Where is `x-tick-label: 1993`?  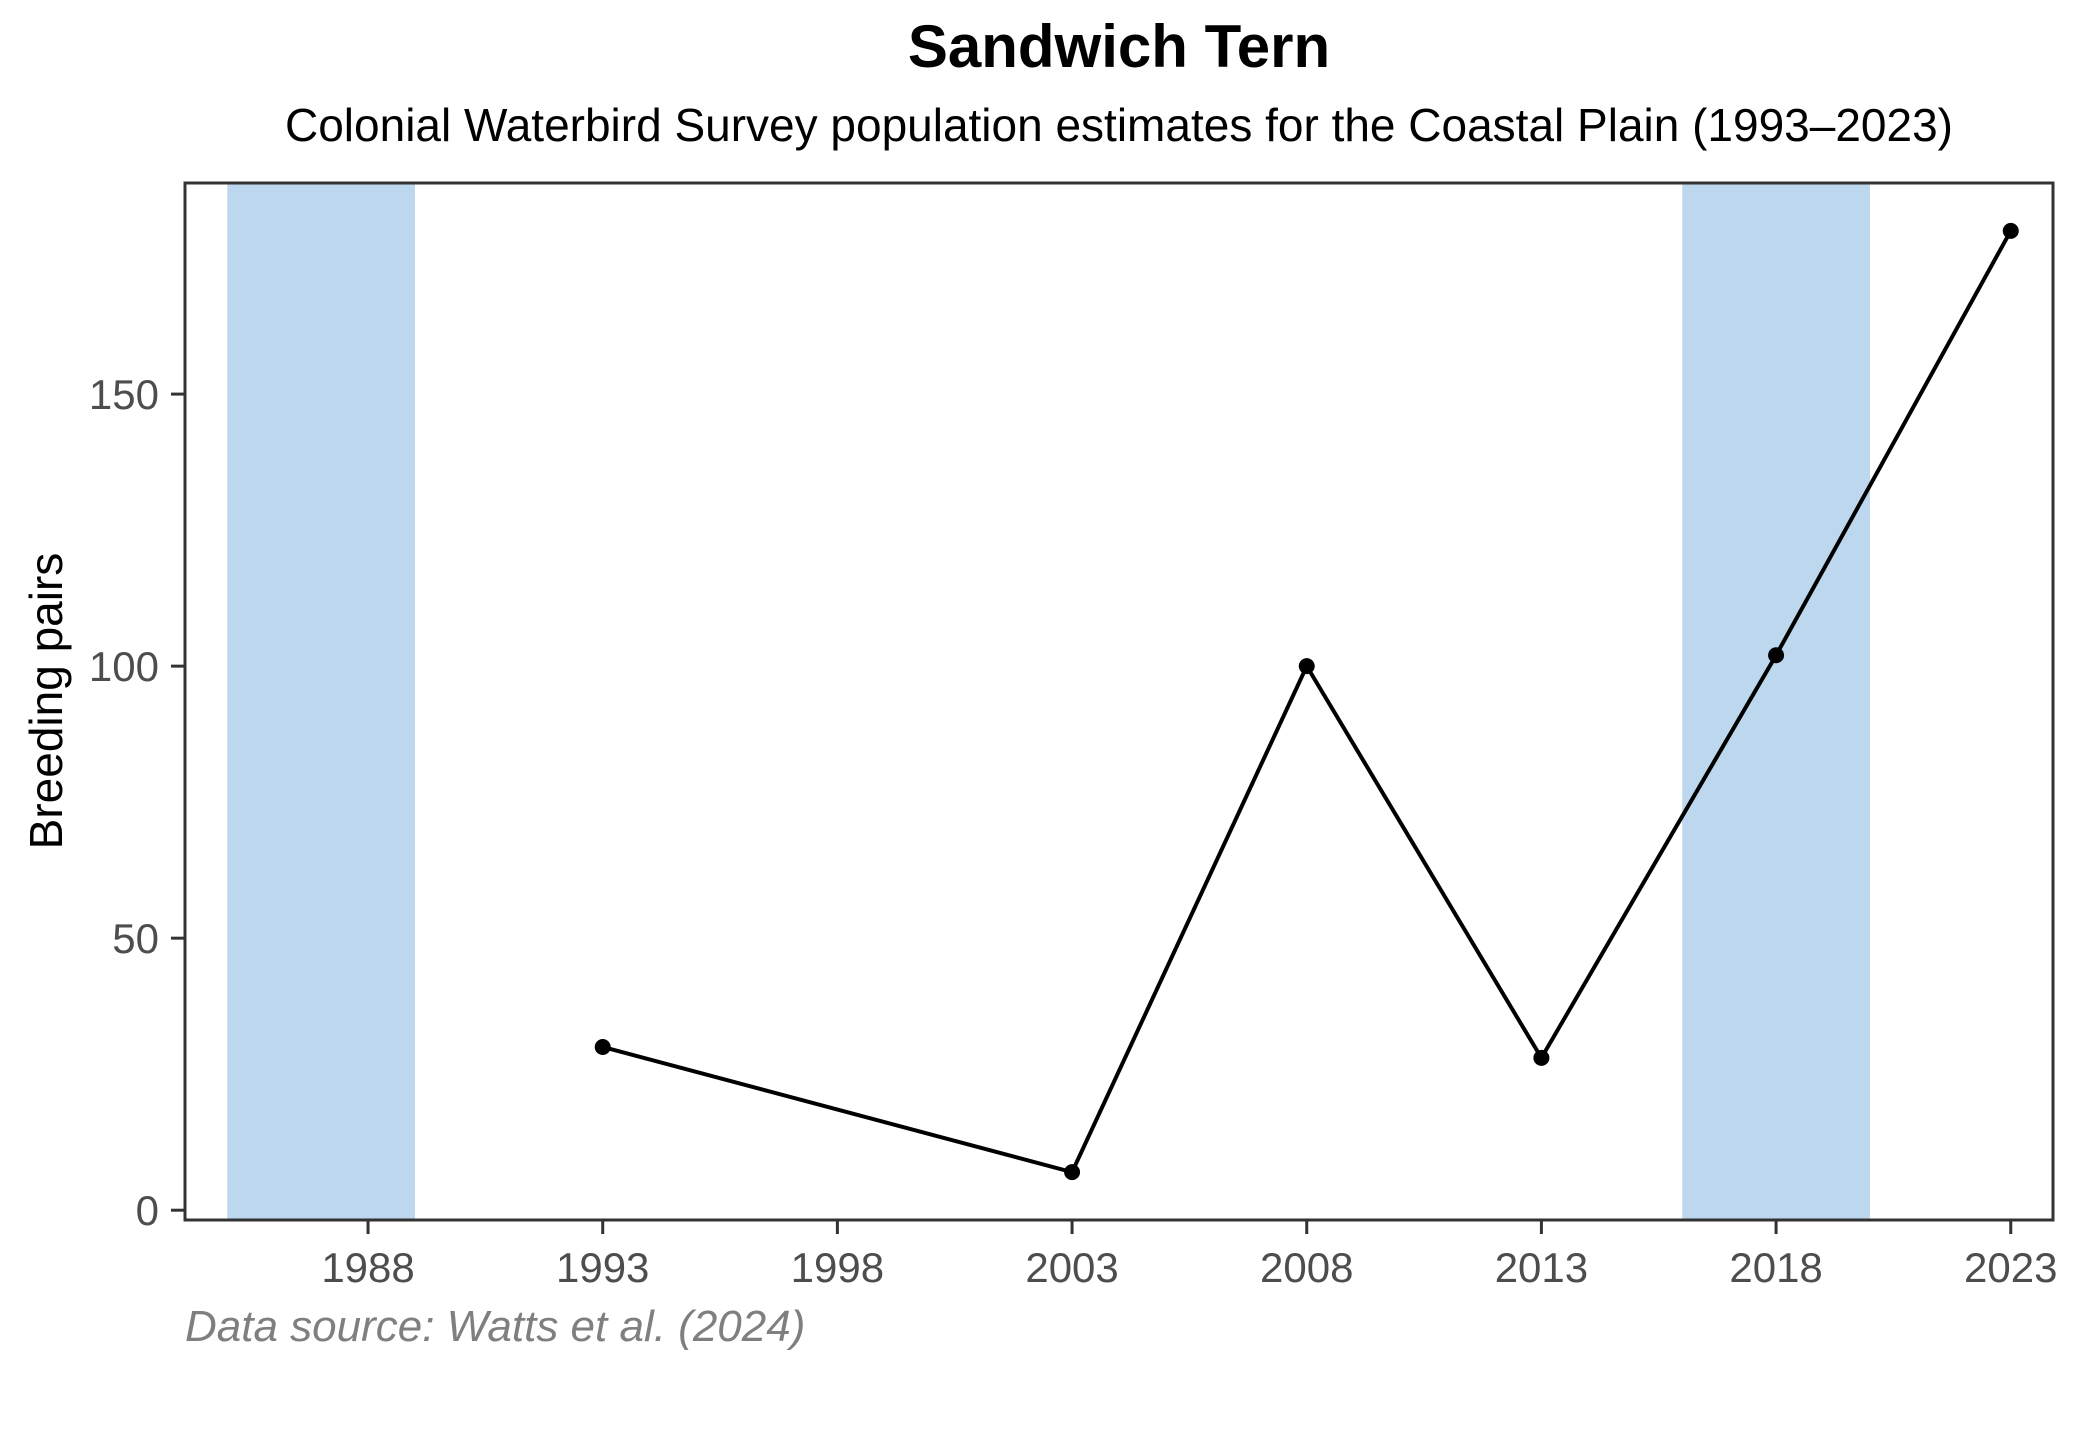 x-tick-label: 1993 is located at coordinates (602, 1267).